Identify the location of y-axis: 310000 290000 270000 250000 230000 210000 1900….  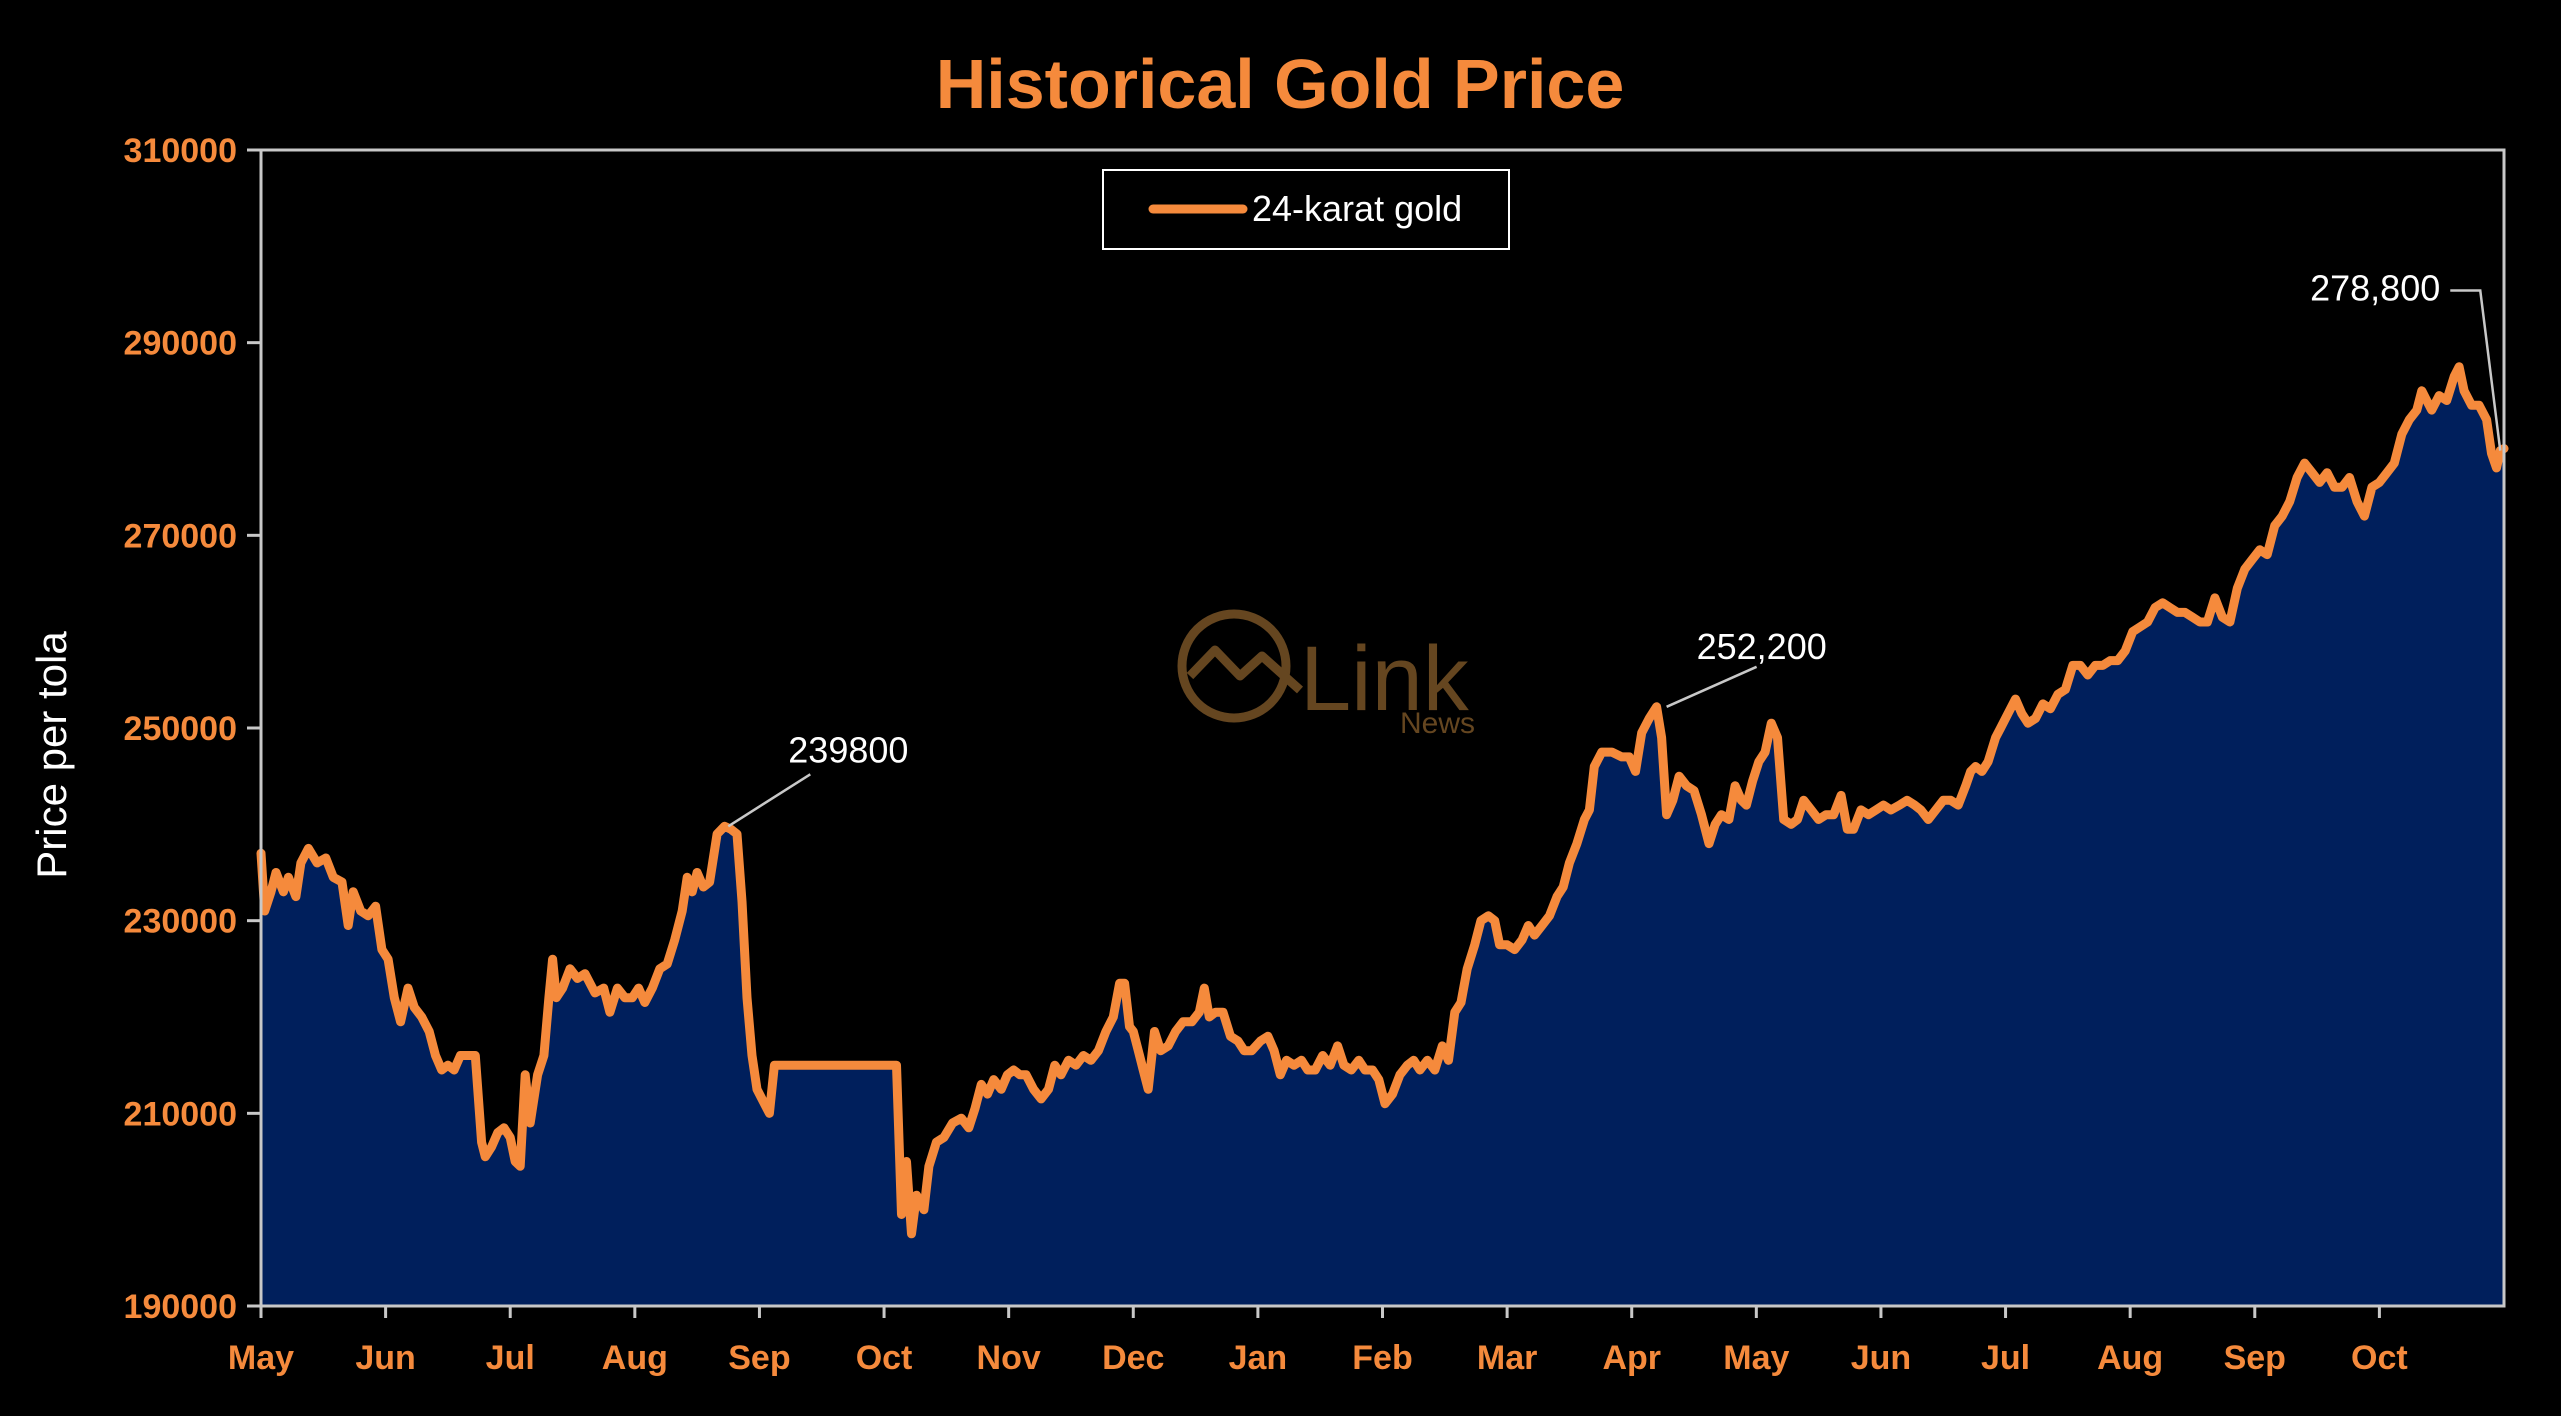
(192, 729).